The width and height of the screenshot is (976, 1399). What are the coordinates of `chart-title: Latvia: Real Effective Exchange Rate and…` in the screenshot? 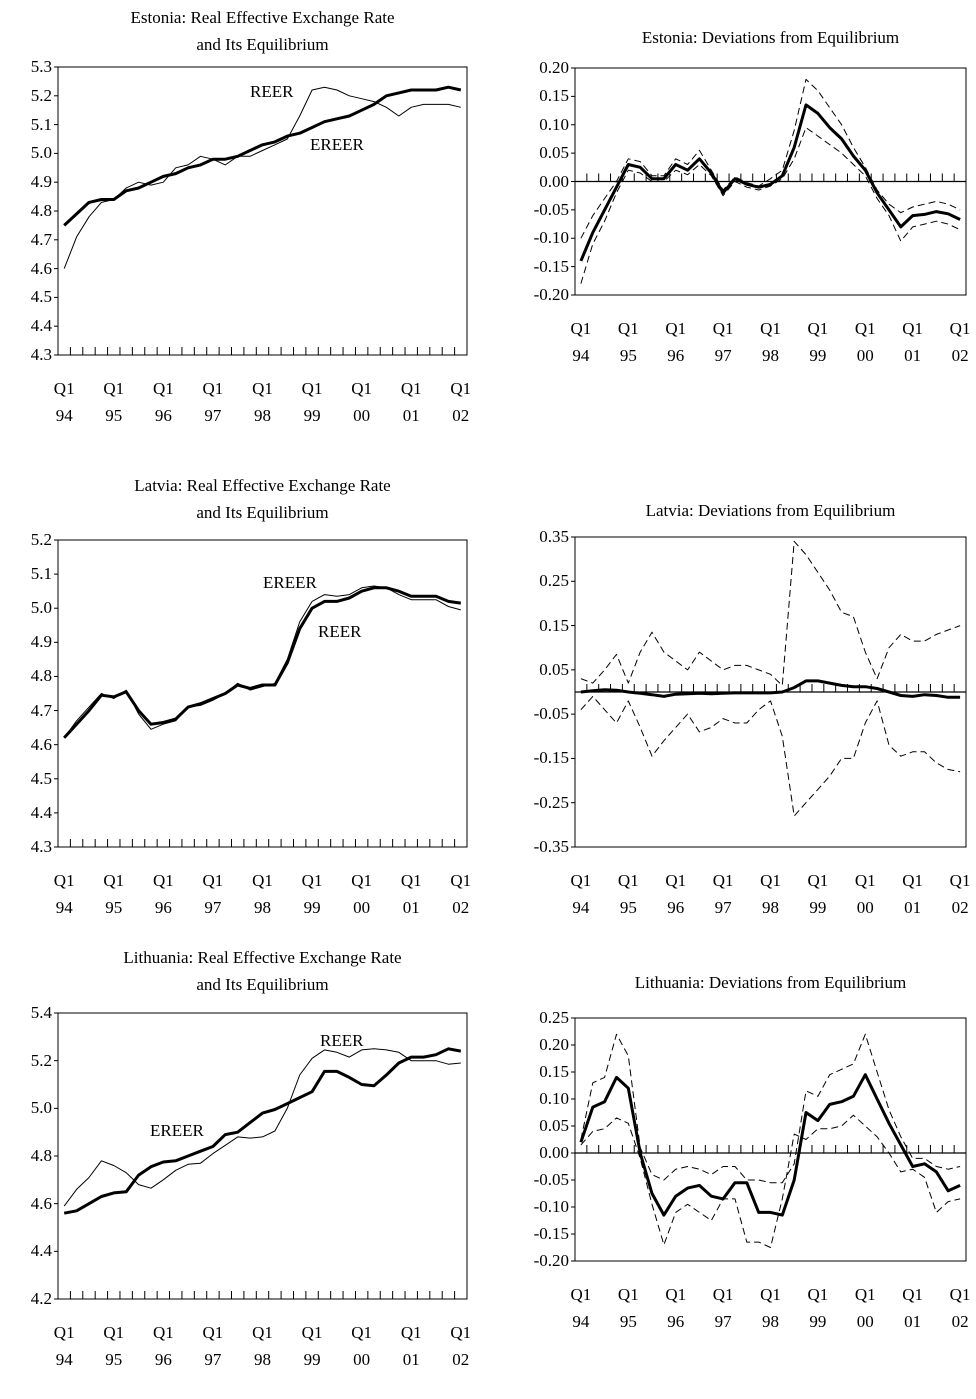 It's located at (262, 499).